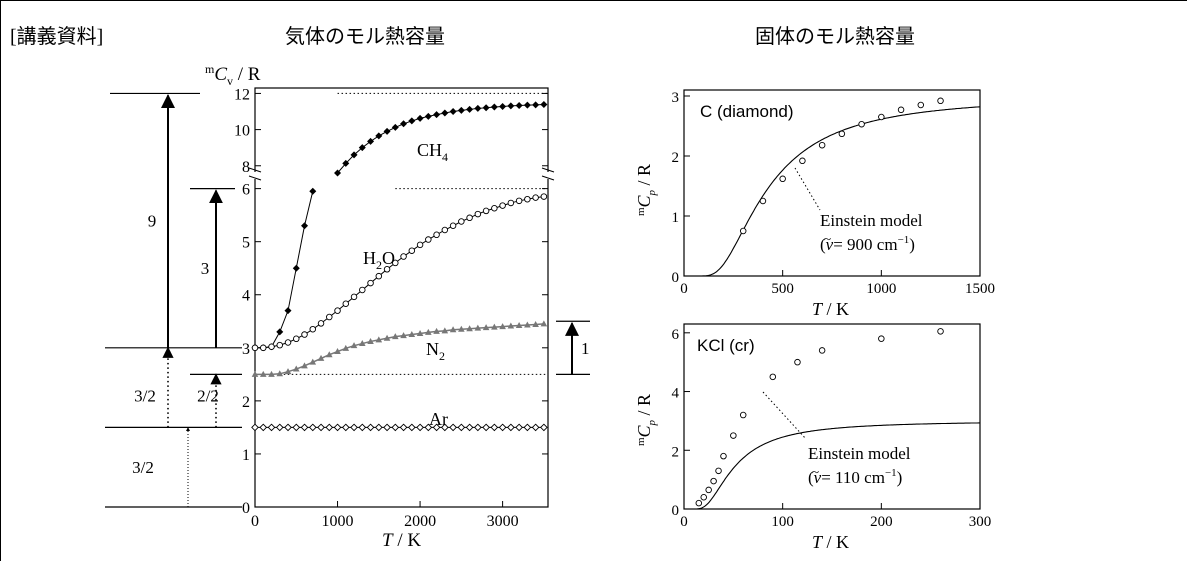 This screenshot has height=561, width=1187. I want to click on diamond-y-tick-label: 0, so click(676, 278).